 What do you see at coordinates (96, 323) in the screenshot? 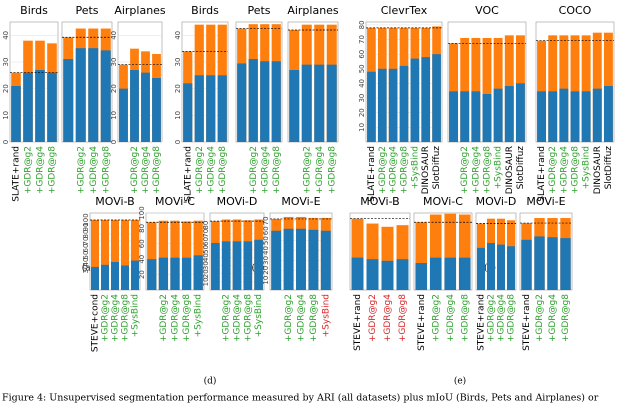
I see `x-tick-label: STEVE+cond` at bounding box center [96, 323].